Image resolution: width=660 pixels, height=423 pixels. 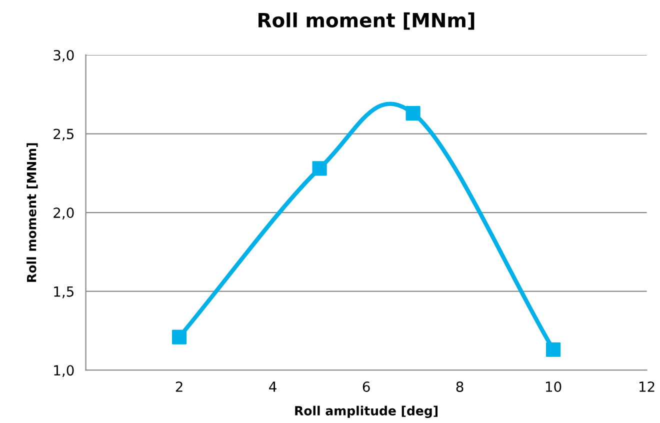 What do you see at coordinates (460, 386) in the screenshot?
I see `x-tick-label: 8` at bounding box center [460, 386].